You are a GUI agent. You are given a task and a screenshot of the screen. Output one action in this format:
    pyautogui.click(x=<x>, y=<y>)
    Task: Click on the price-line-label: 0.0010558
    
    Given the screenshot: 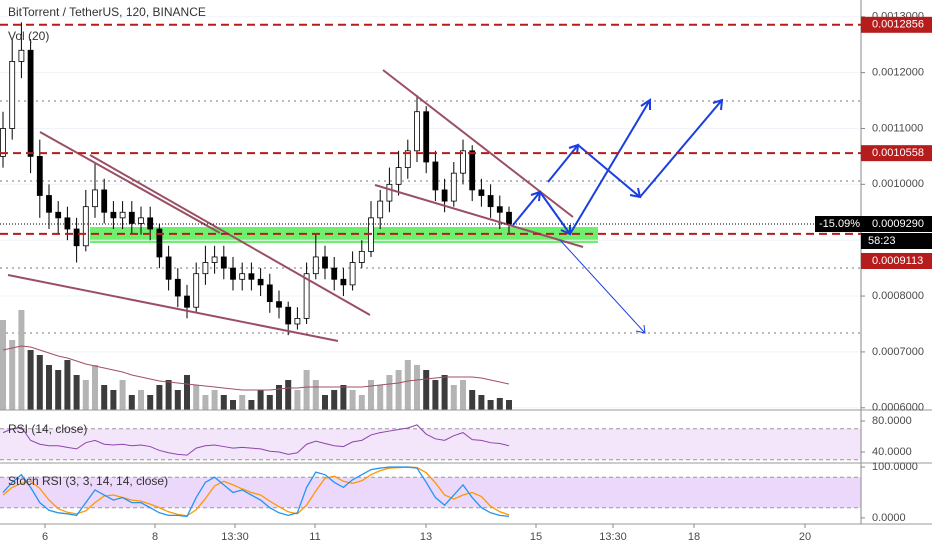 What is the action you would take?
    pyautogui.click(x=898, y=153)
    